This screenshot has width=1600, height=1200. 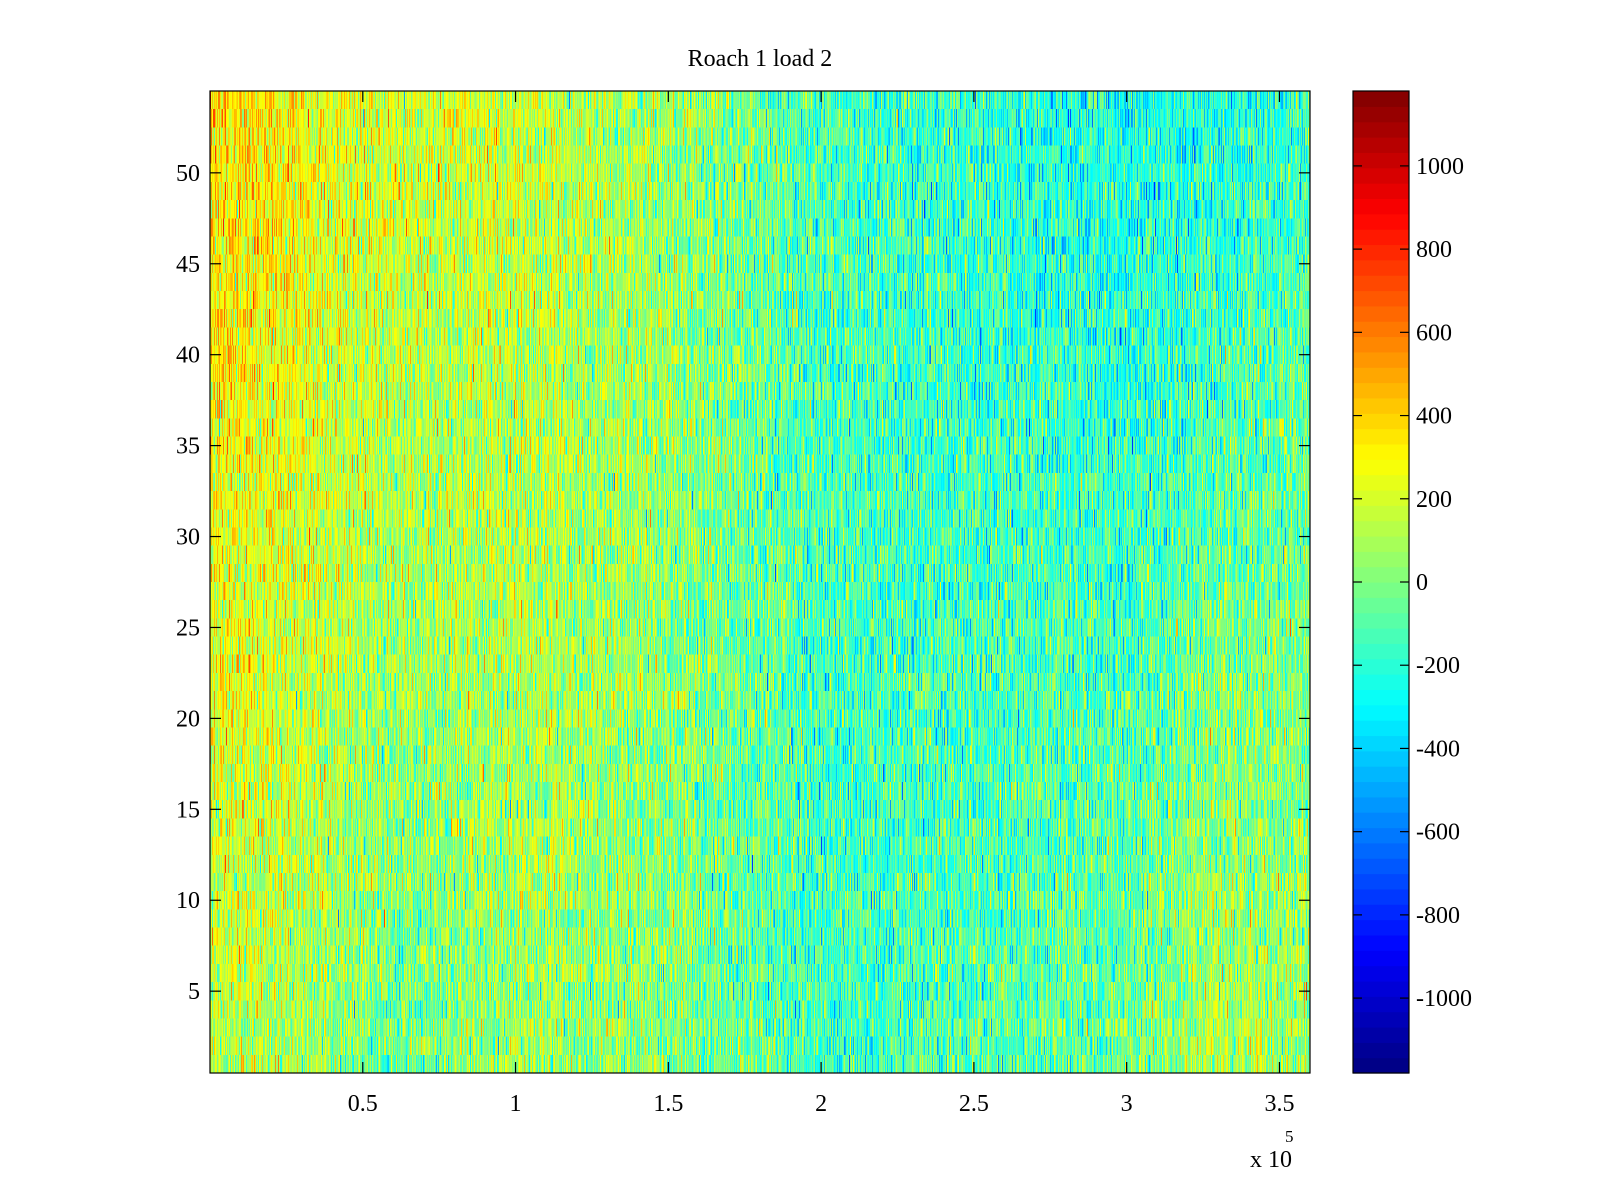 I want to click on y-tick-label: 25, so click(x=188, y=628).